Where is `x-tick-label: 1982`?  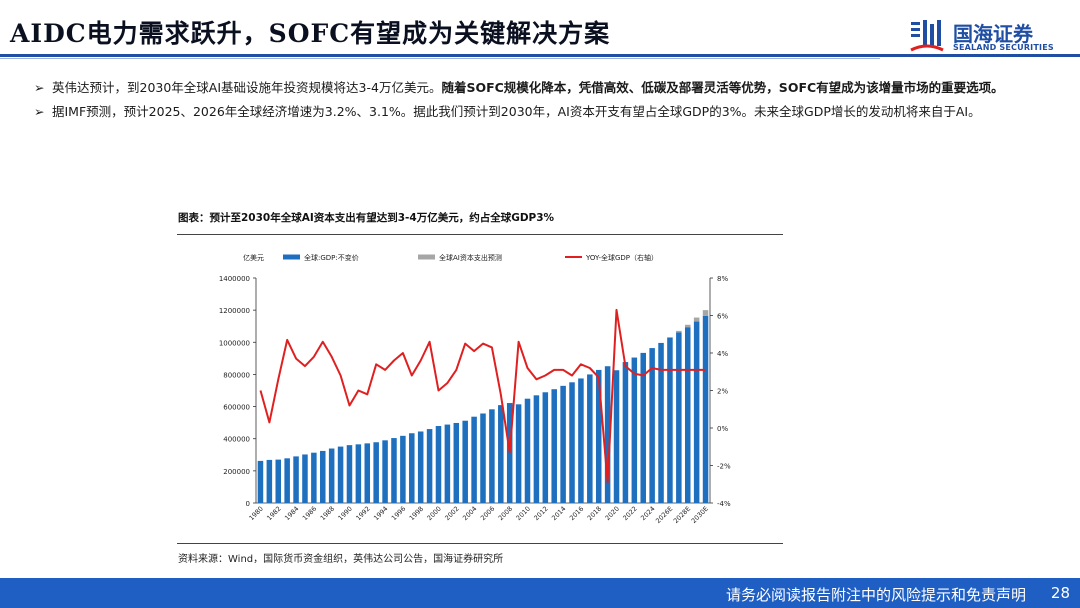 x-tick-label: 1982 is located at coordinates (273, 513).